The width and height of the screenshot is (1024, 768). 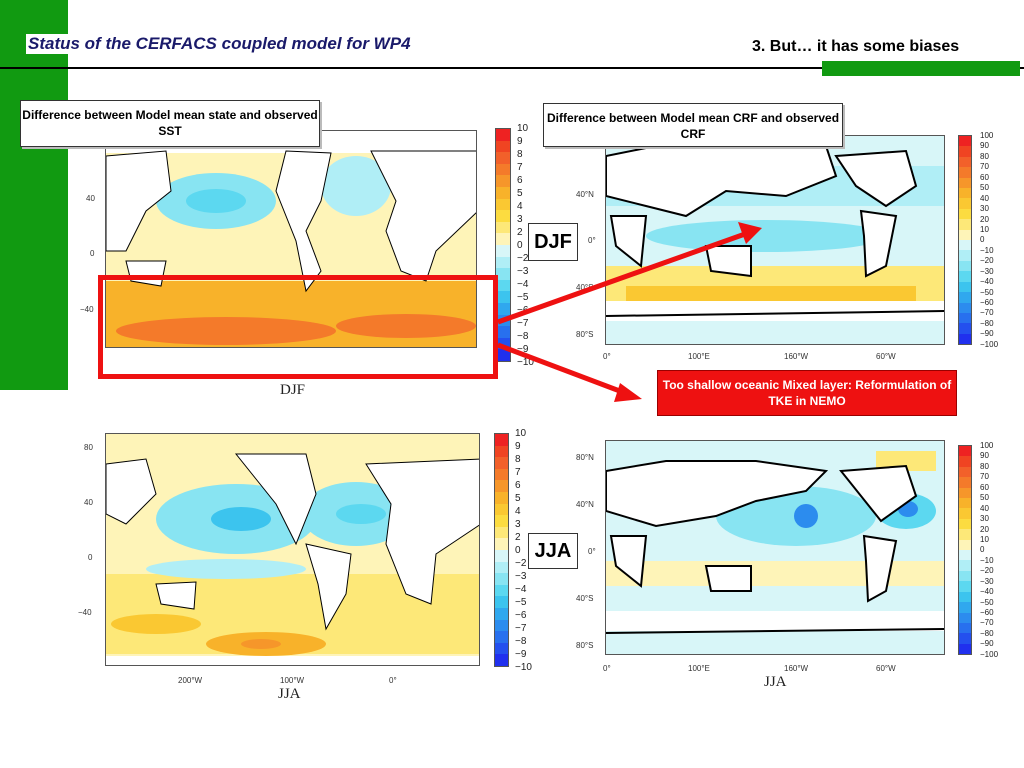 What do you see at coordinates (886, 668) in the screenshot?
I see `lon-label: 60°W` at bounding box center [886, 668].